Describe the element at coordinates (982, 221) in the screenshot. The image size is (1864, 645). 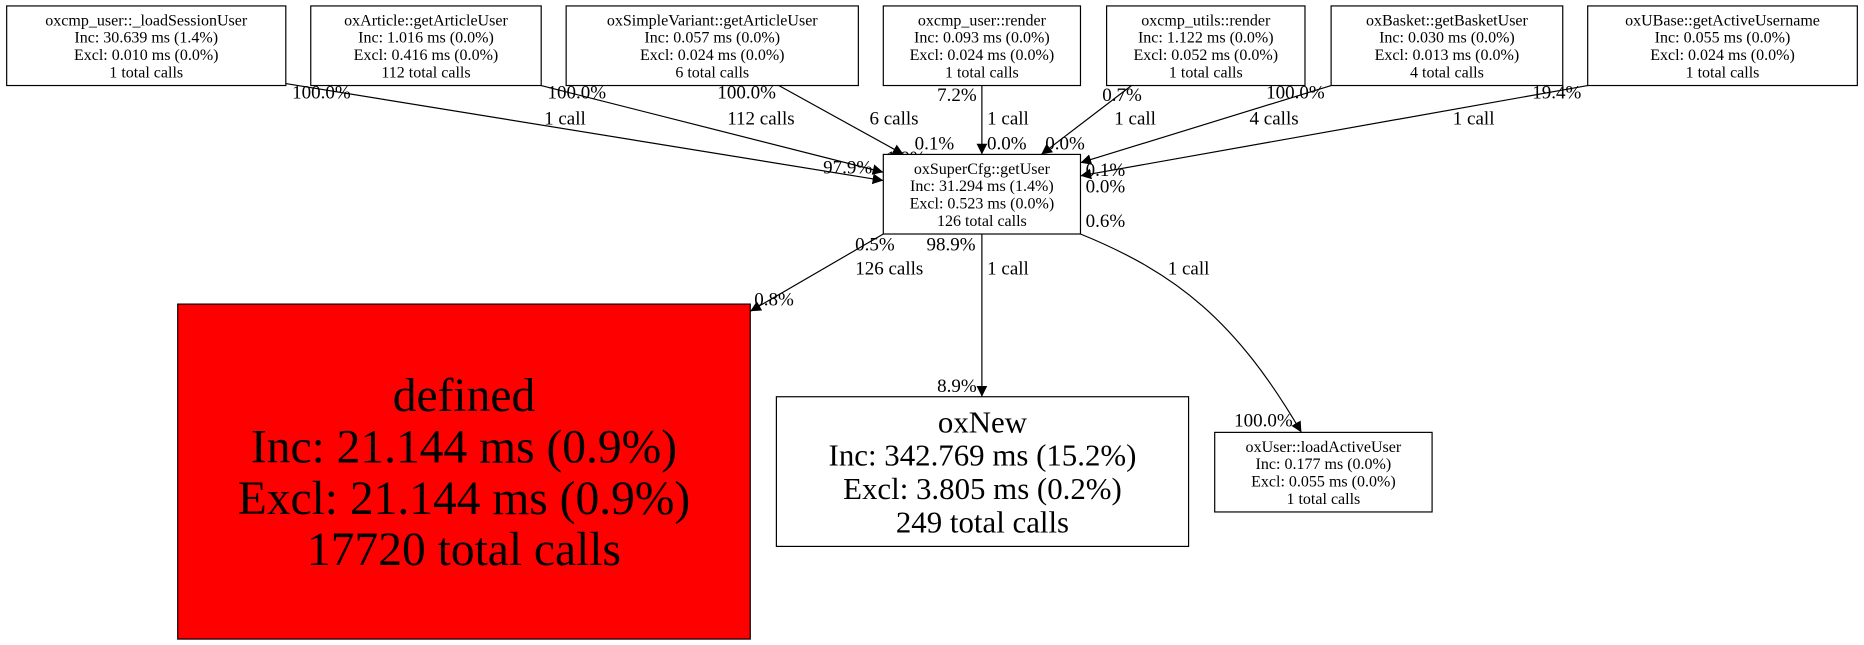
I see `node-total-calls: 126 total calls` at that location.